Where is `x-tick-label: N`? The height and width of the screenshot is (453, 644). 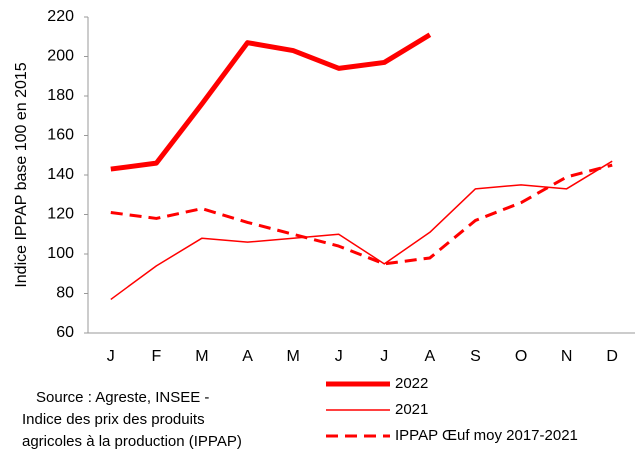 x-tick-label: N is located at coordinates (567, 356).